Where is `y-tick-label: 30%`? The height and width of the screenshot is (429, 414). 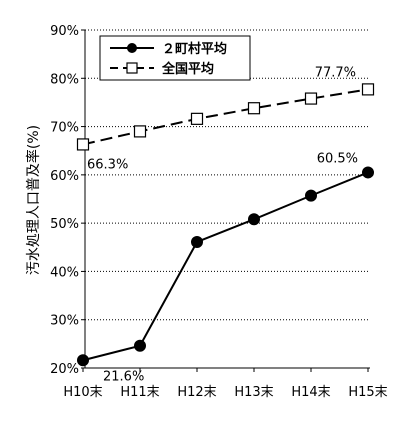
y-tick-label: 30% is located at coordinates (64, 321).